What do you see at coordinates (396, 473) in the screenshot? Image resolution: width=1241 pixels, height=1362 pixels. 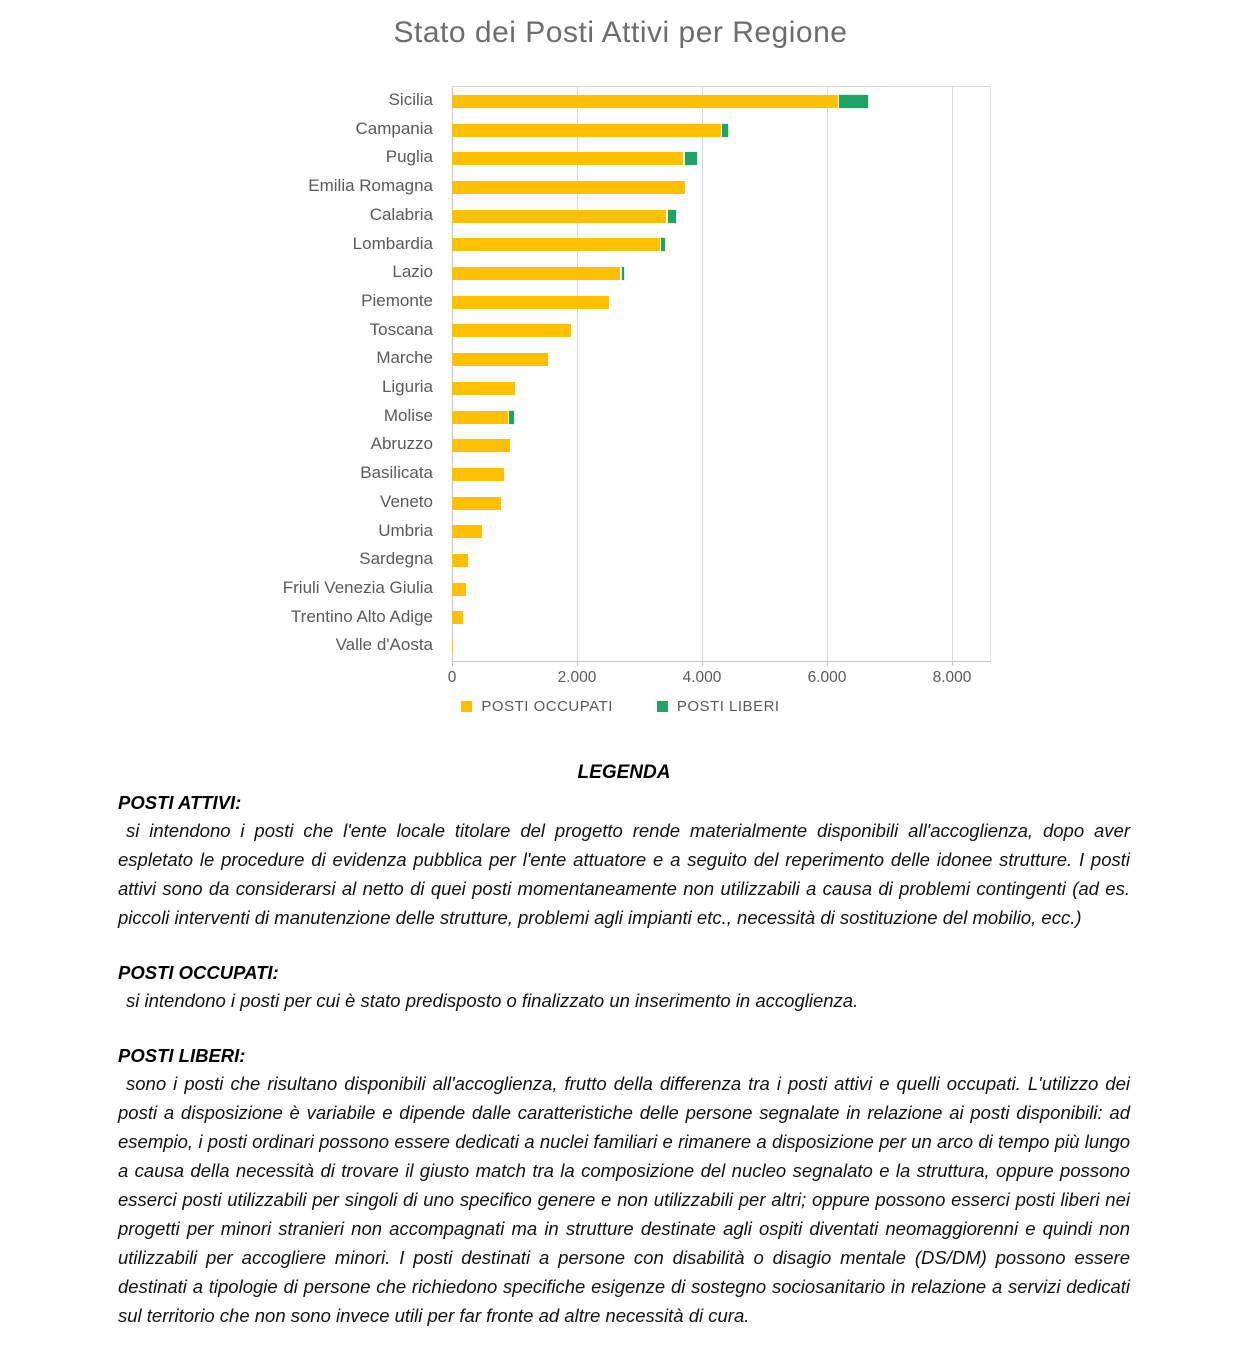 I see `category-label: Basilicata` at bounding box center [396, 473].